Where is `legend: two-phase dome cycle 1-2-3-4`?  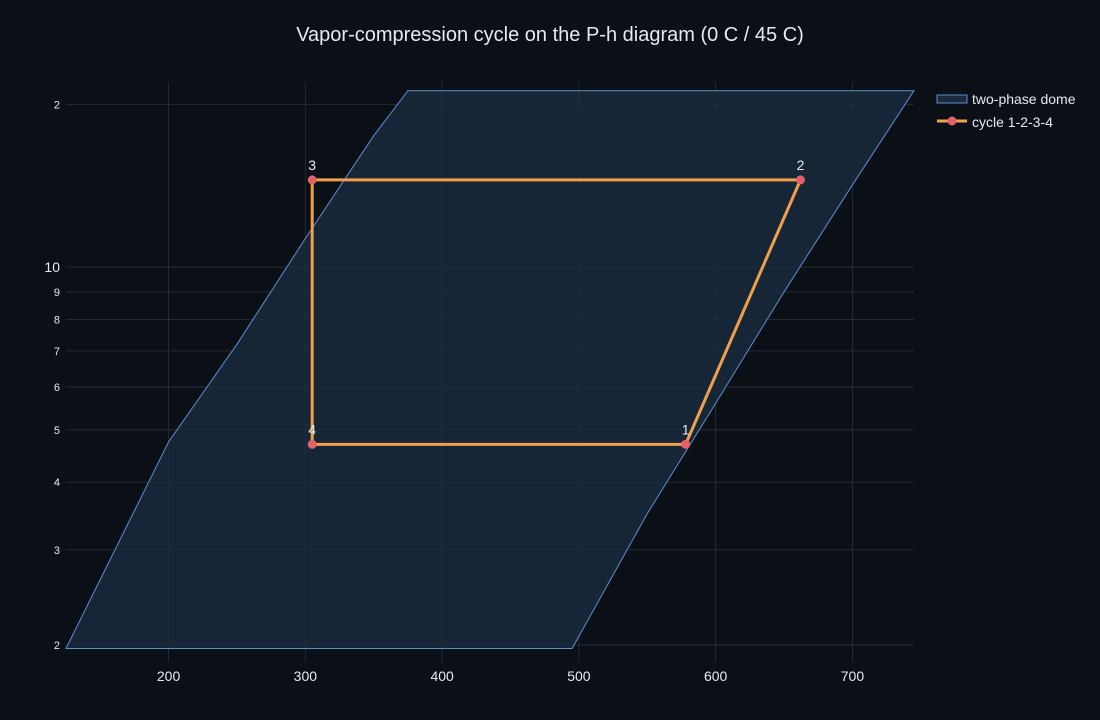
legend: two-phase dome cycle 1-2-3-4 is located at coordinates (1006, 110).